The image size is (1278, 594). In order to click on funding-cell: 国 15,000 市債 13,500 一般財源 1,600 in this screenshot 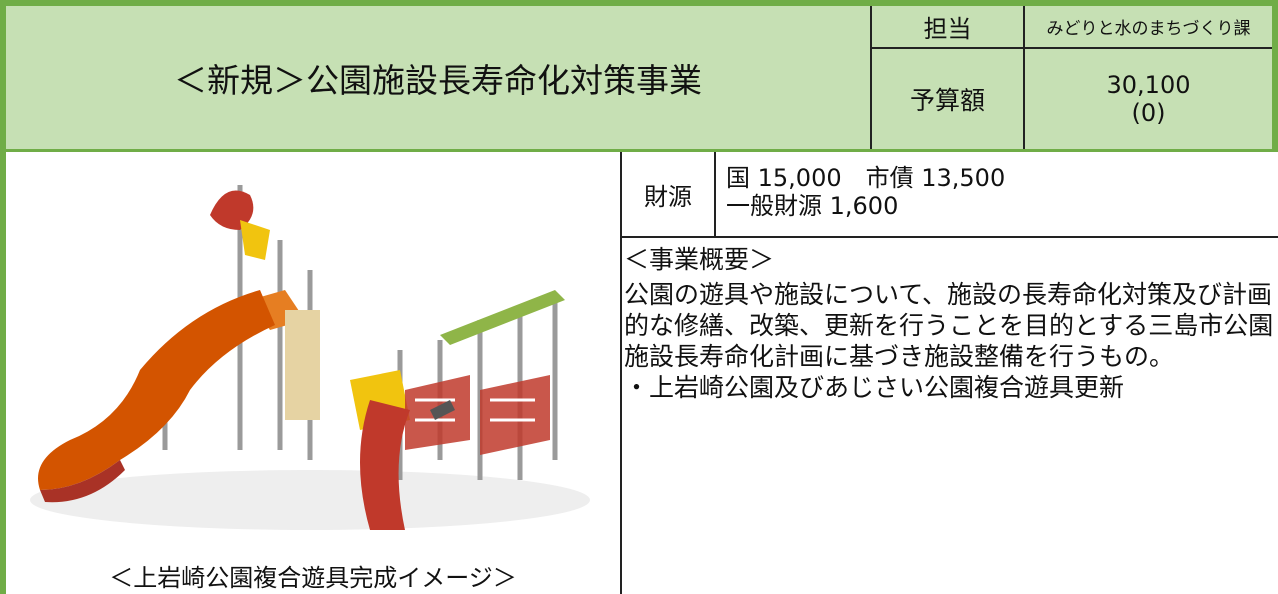, I will do `click(997, 195)`.